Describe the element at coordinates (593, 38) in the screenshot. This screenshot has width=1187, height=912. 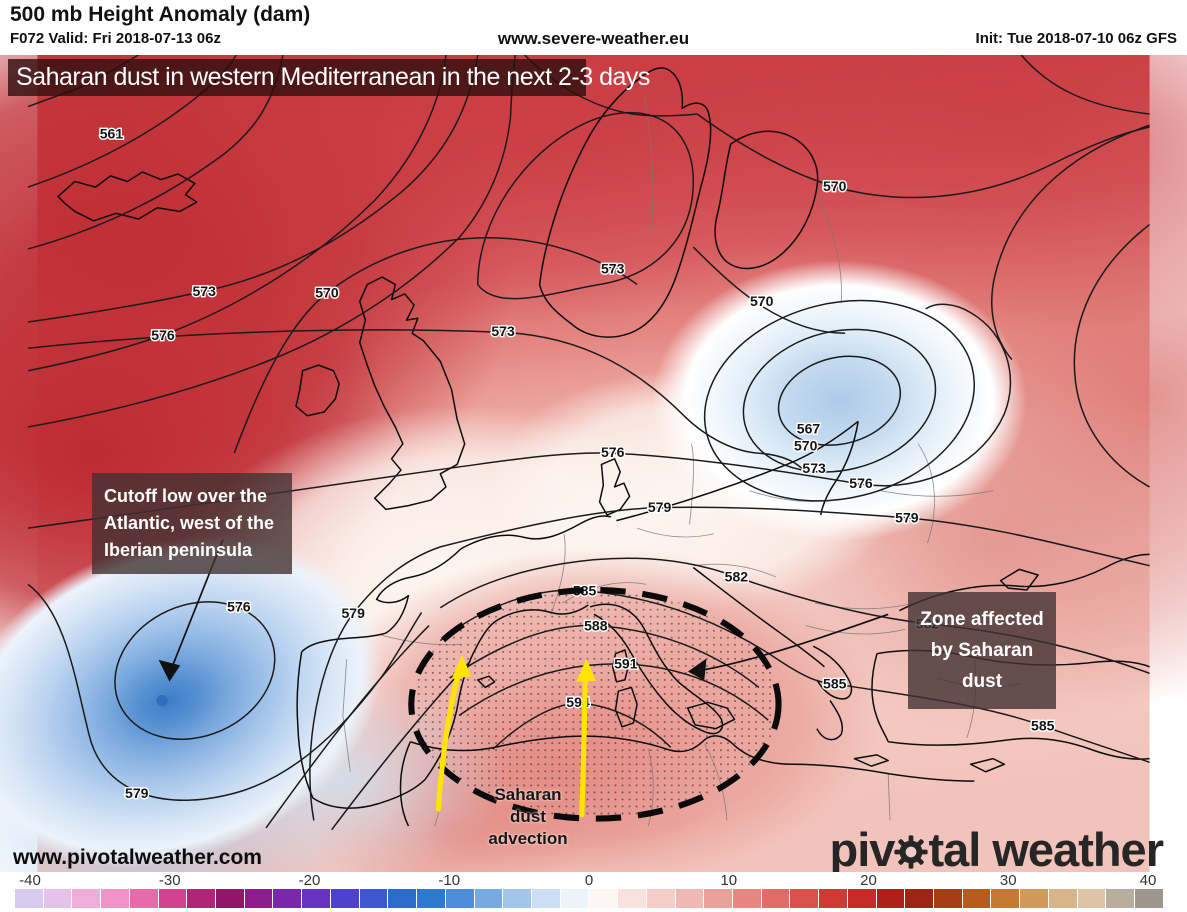
I see `site-watermark: www.severe-weather.eu` at that location.